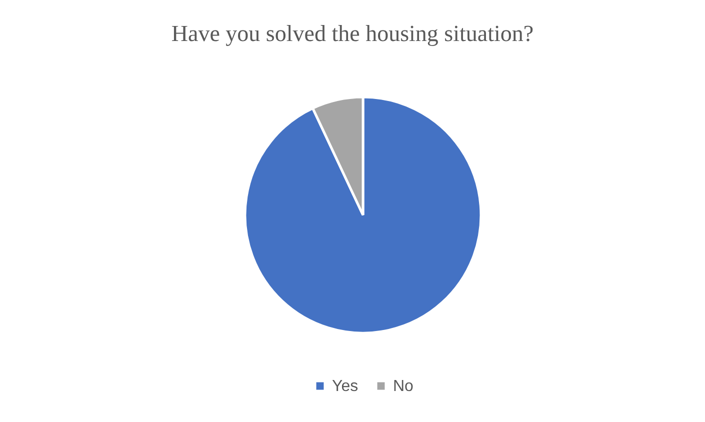 This screenshot has width=705, height=422. Describe the element at coordinates (352, 33) in the screenshot. I see `chart-title: Have you solved the housing situation?` at that location.